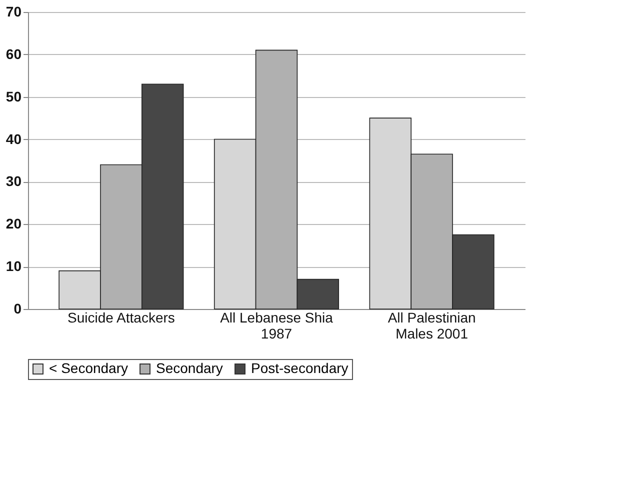 The image size is (618, 492). I want to click on legend-label: < Secondary, so click(88, 368).